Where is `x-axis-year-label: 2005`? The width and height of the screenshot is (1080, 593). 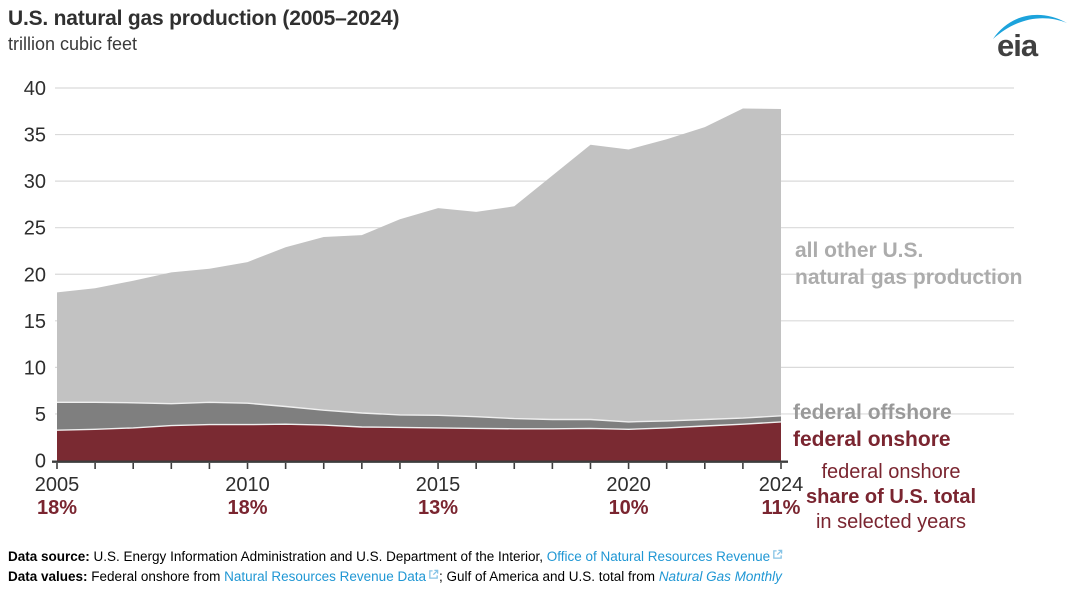 x-axis-year-label: 2005 is located at coordinates (57, 485).